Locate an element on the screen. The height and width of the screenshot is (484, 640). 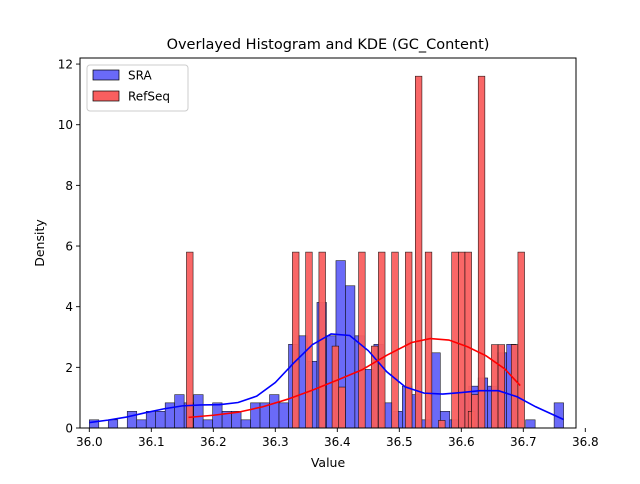
kde-layer is located at coordinates (326, 378).